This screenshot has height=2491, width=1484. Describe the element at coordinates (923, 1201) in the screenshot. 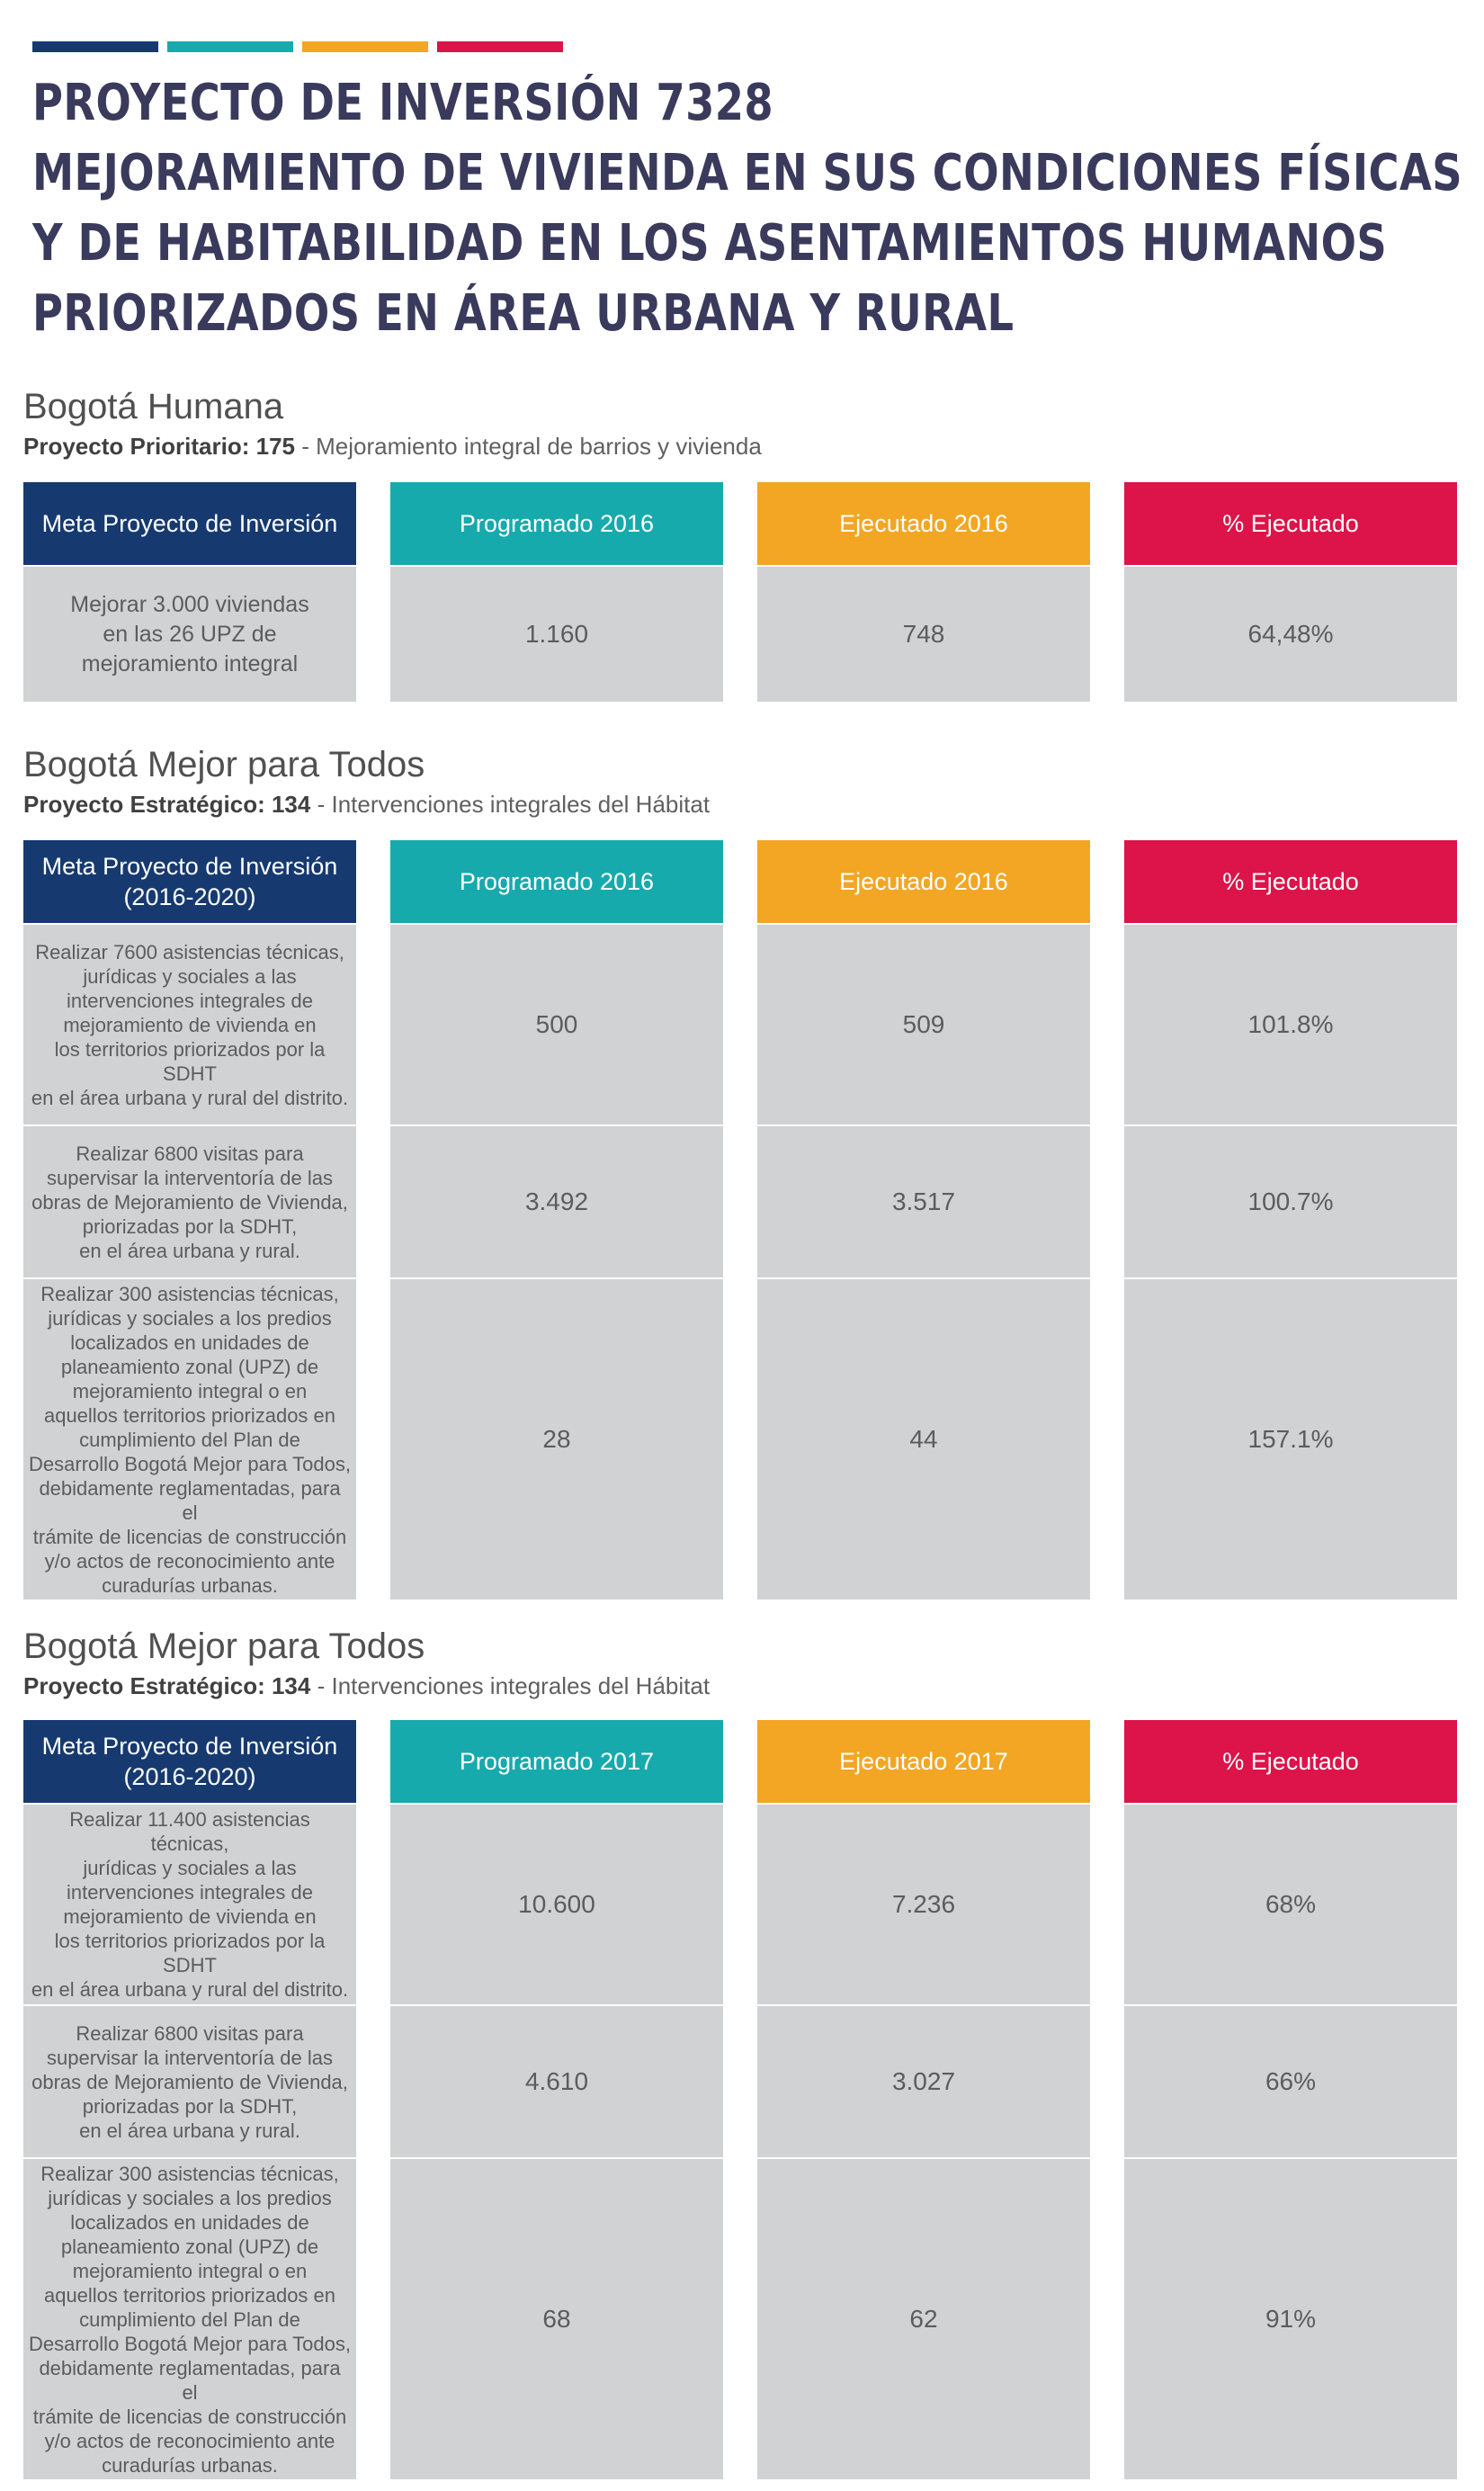

I see `table-cell-ejecutado: 3.517` at that location.